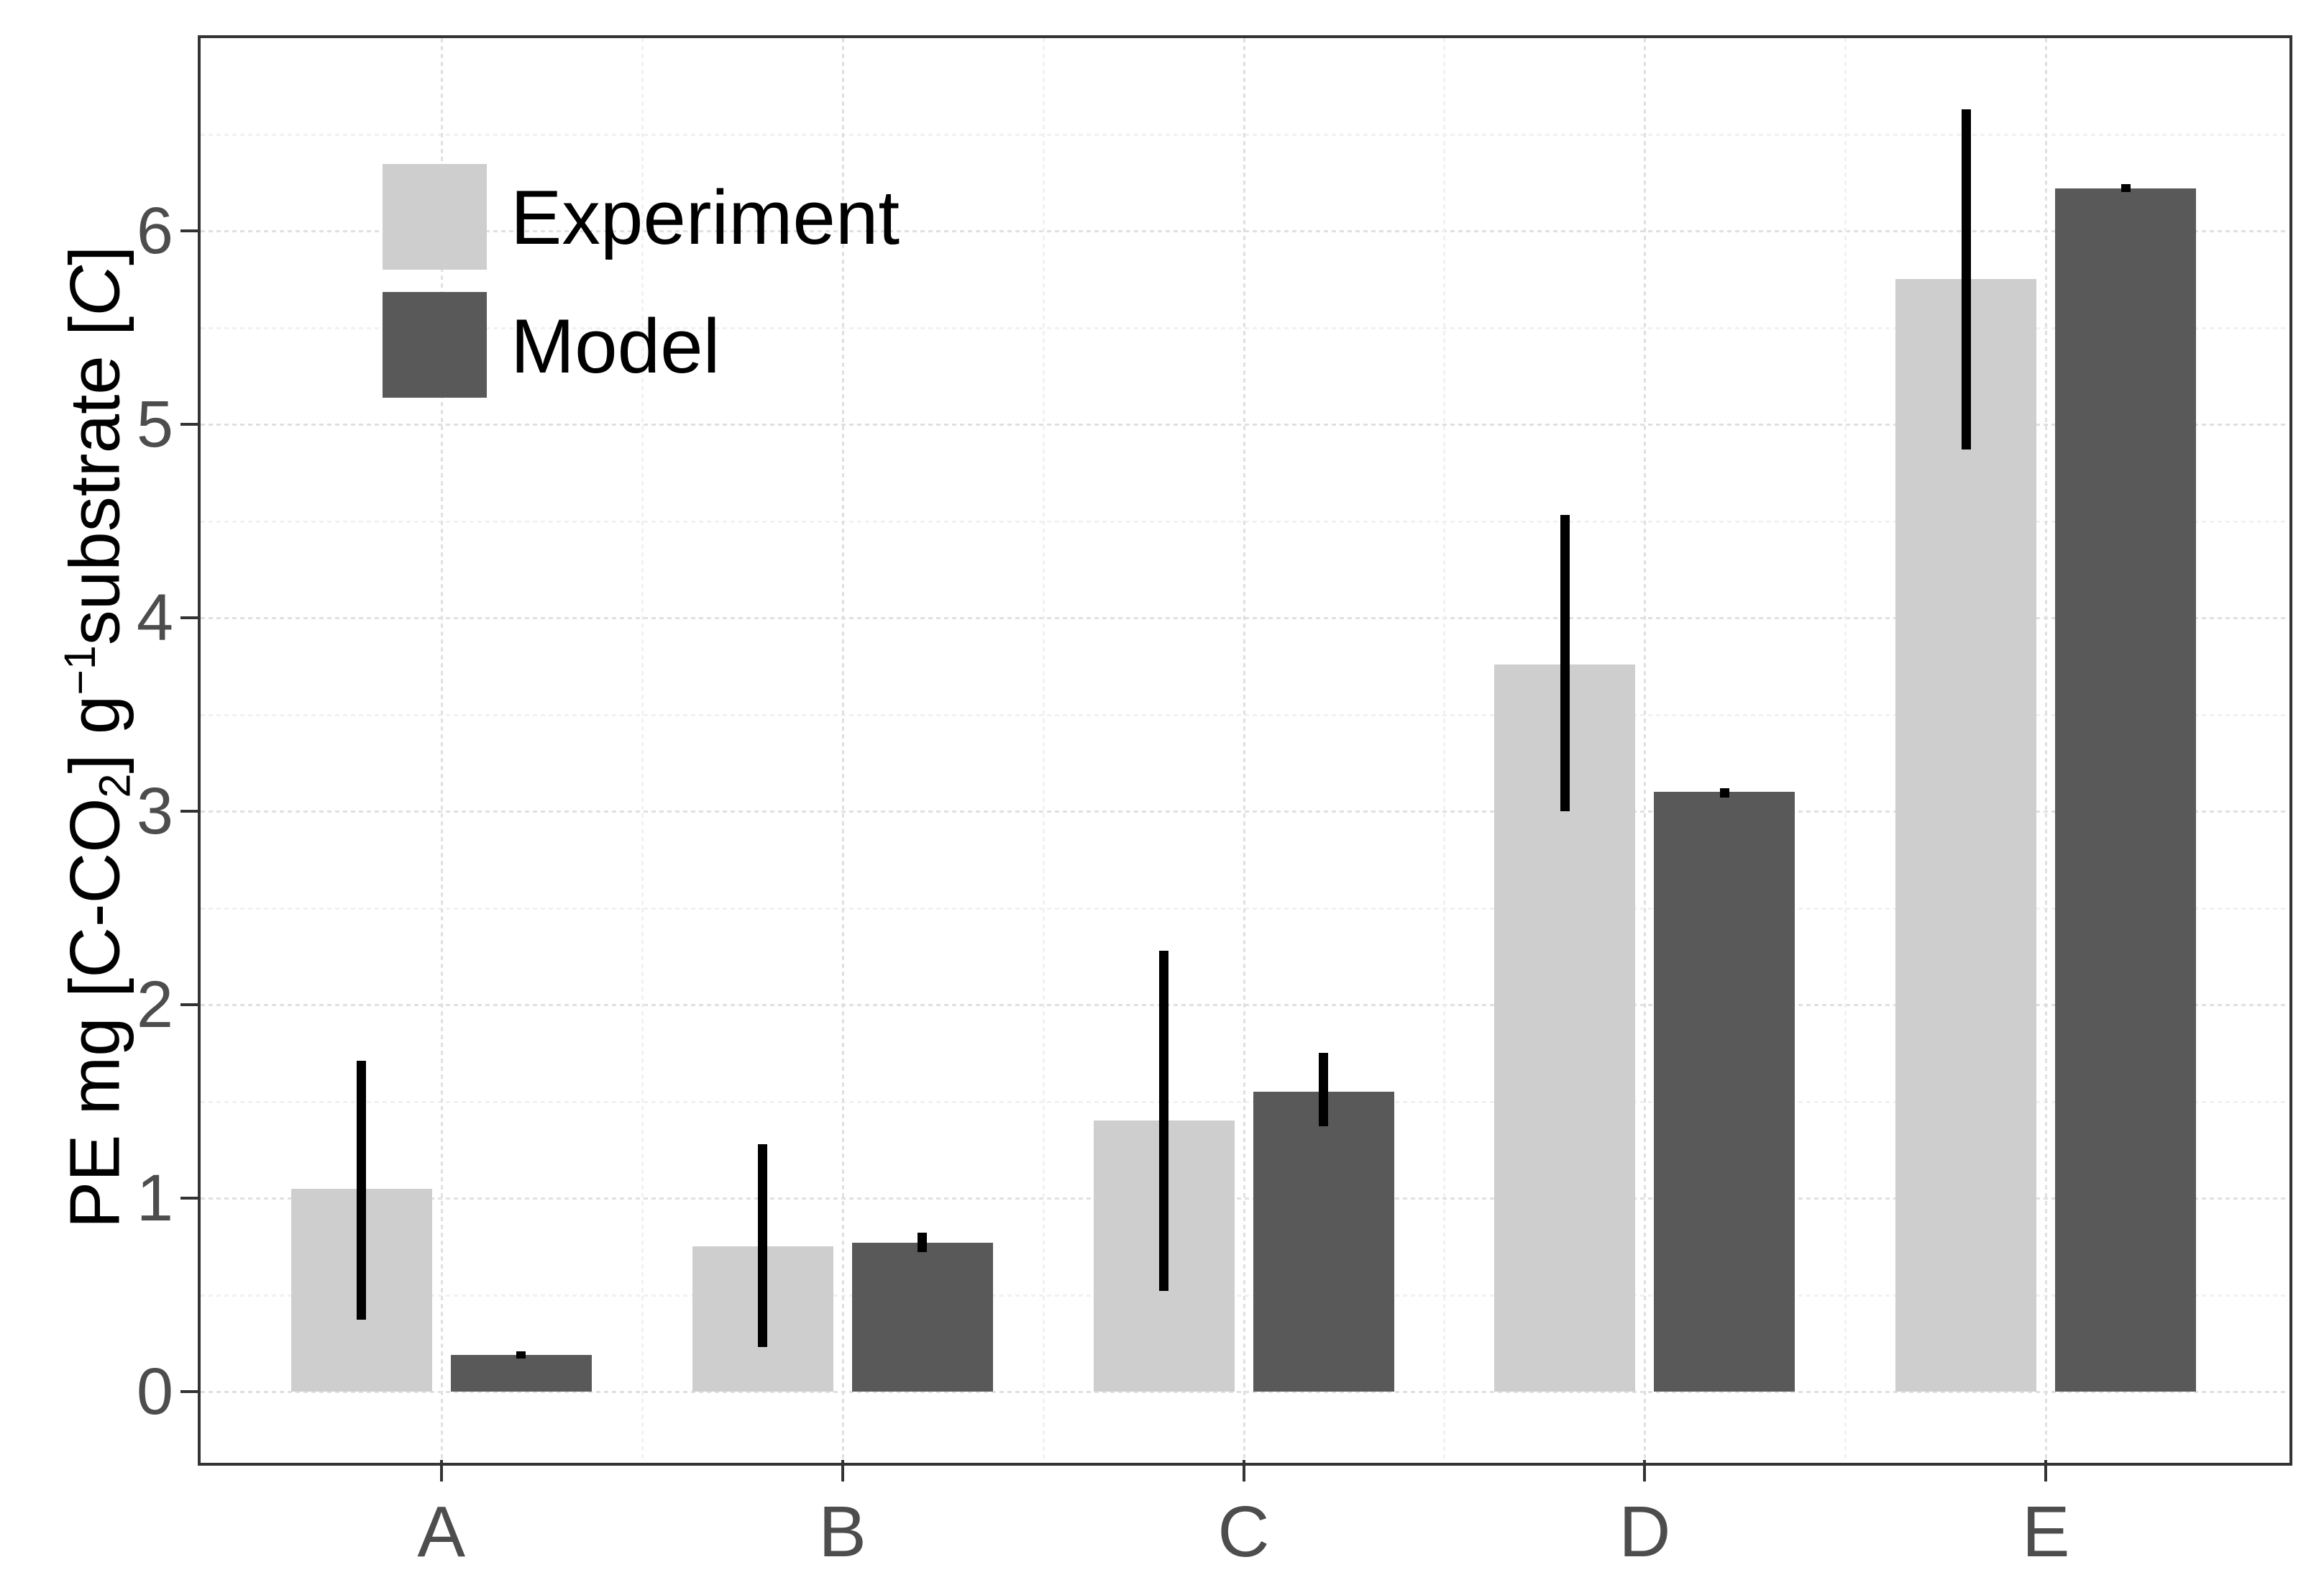  I want to click on y-tick-label: 0, so click(154, 1391).